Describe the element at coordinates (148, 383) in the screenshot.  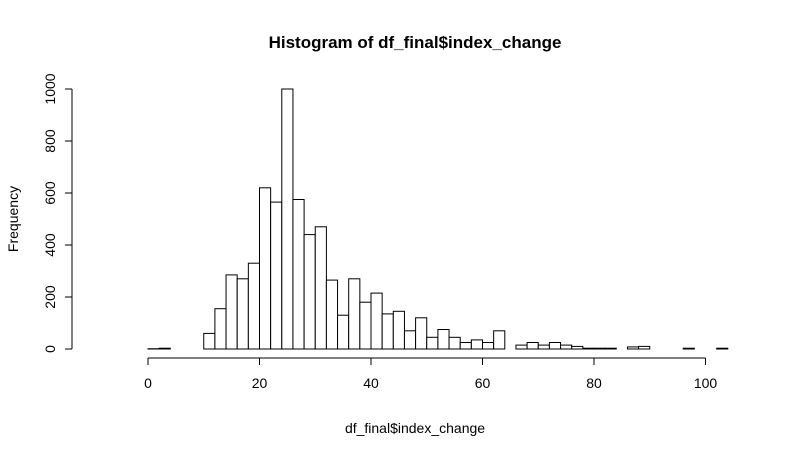
I see `x-tick-label: 0` at that location.